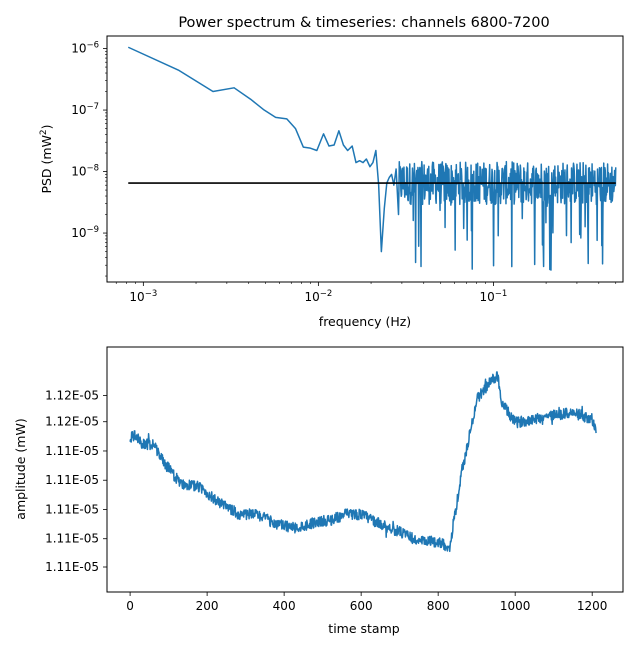 This screenshot has width=640, height=651. I want to click on psd-xlabel: frequency (Hz), so click(365, 321).